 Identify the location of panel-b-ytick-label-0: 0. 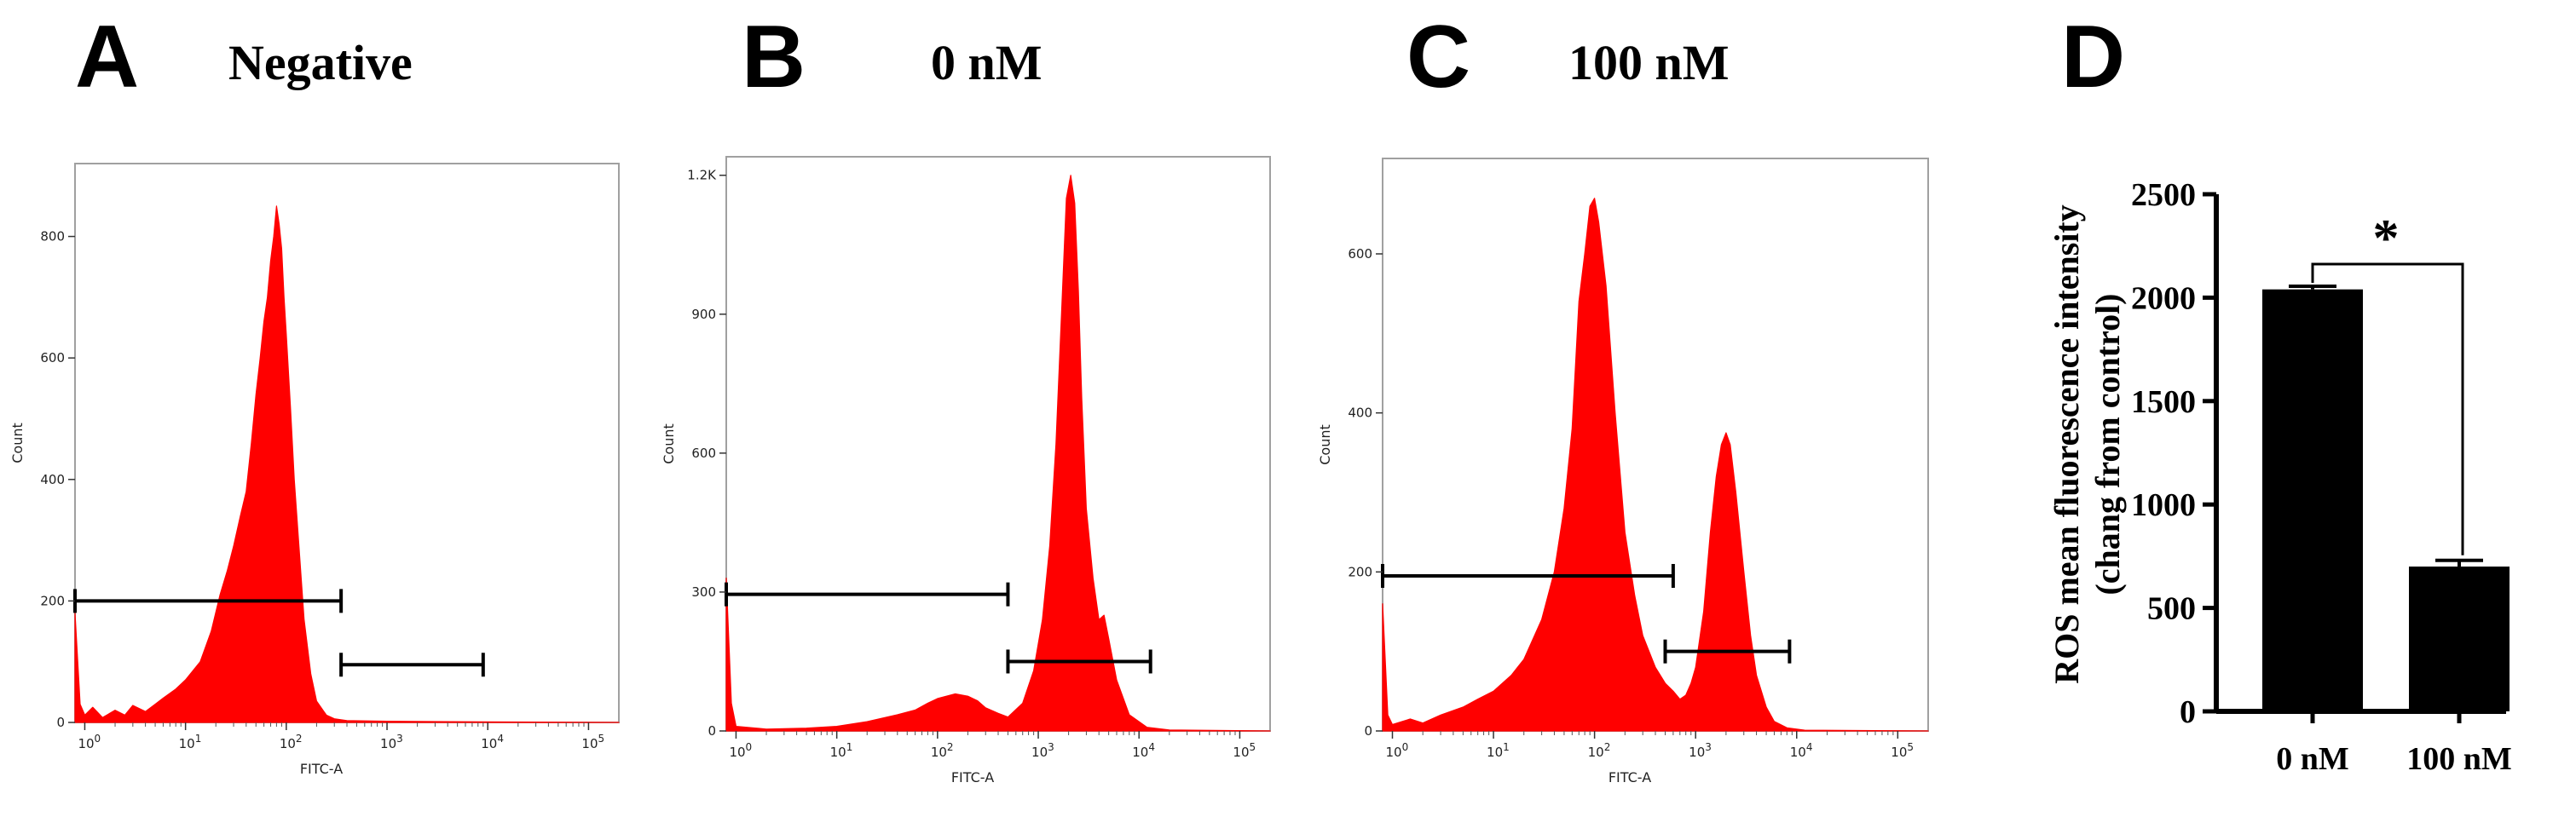
(712, 731).